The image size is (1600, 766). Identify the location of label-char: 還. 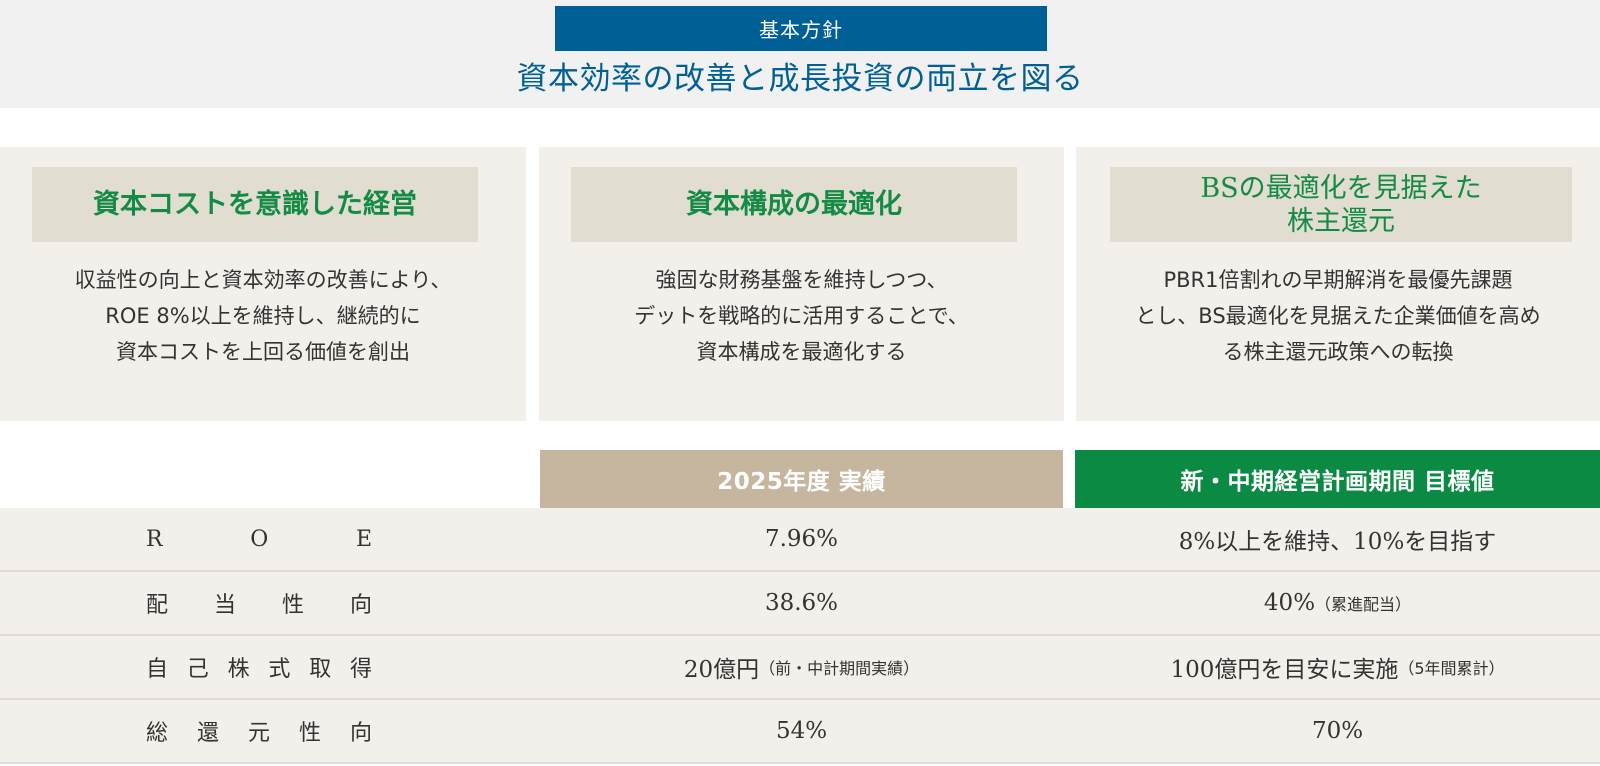
(207, 733).